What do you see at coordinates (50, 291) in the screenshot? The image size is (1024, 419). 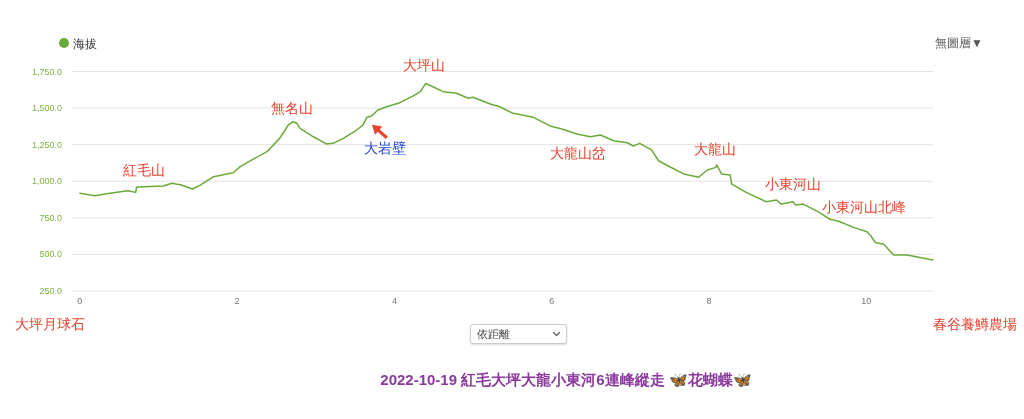 I see `y-tick-label: 250.0` at bounding box center [50, 291].